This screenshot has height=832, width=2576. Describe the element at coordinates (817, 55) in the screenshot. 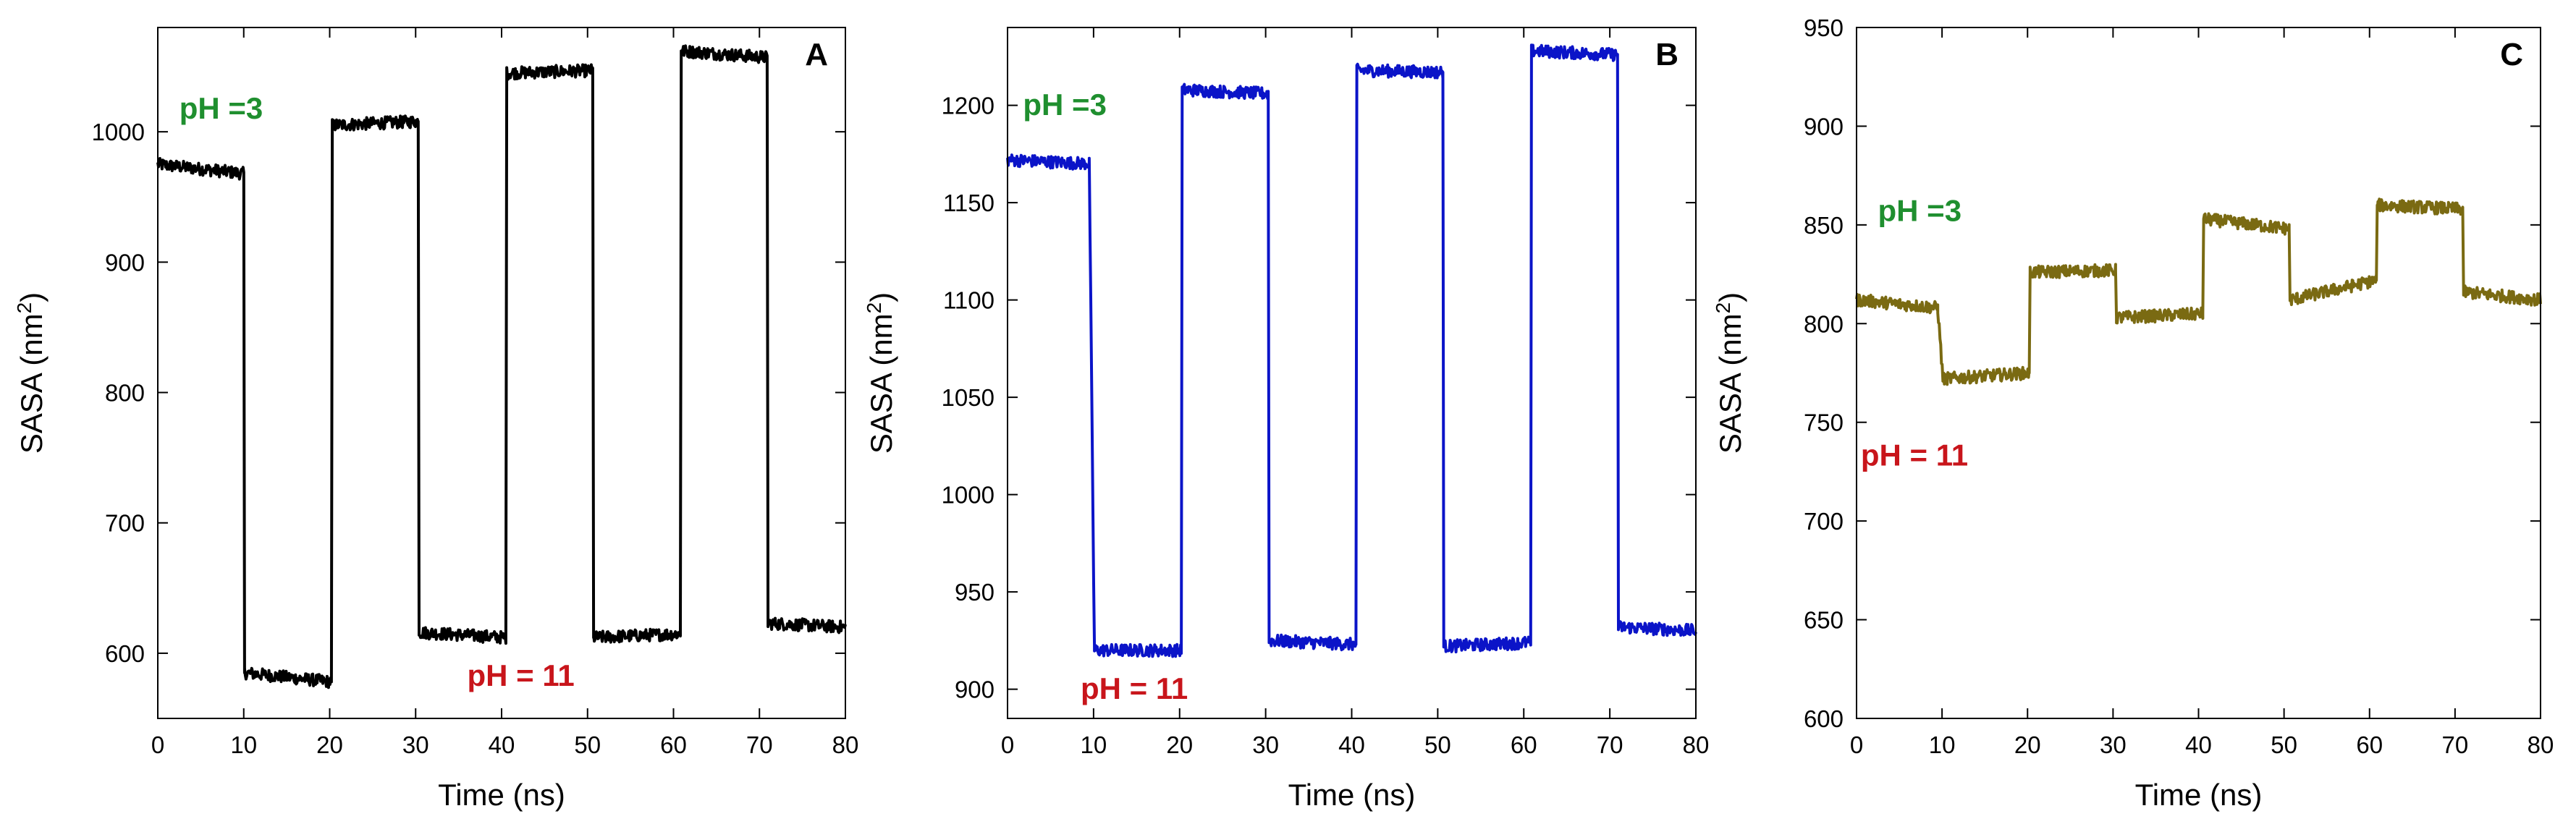

I see `panel-label: A` at that location.